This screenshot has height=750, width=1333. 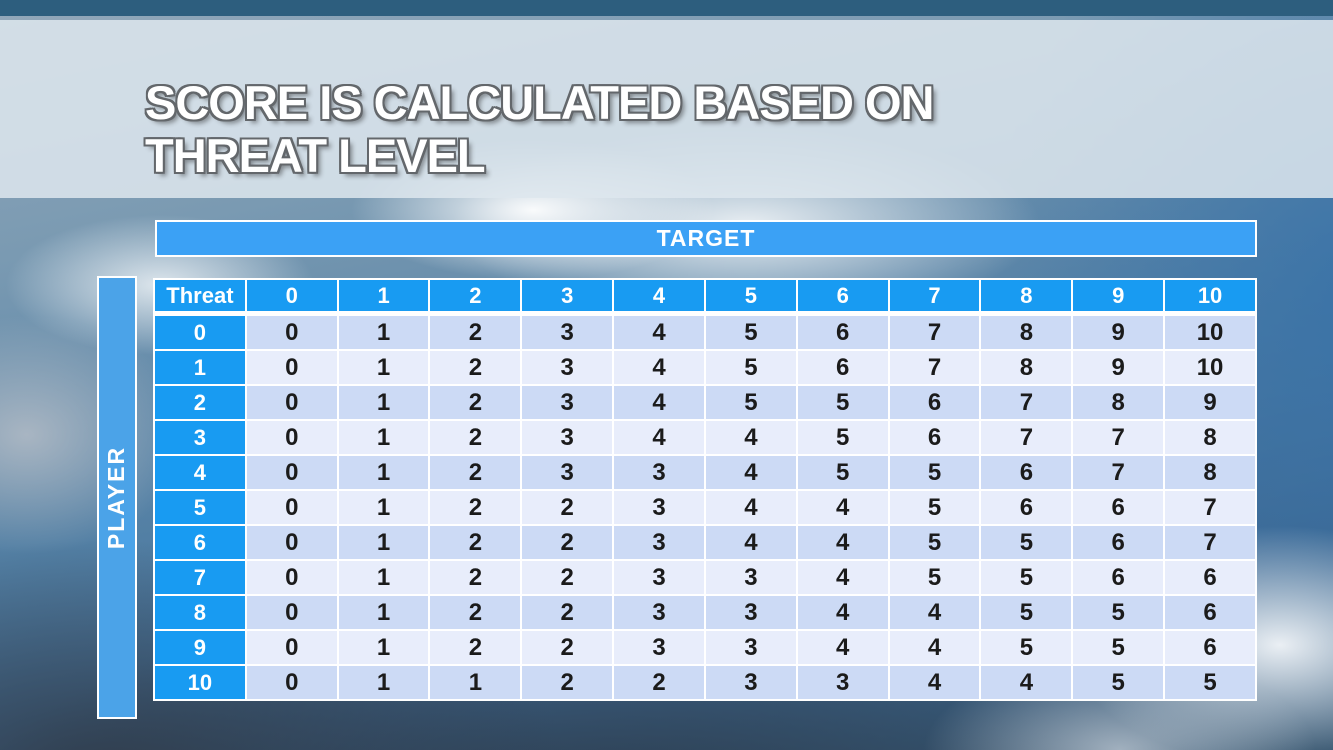 I want to click on score-cell-r5-c1: 1, so click(x=383, y=507).